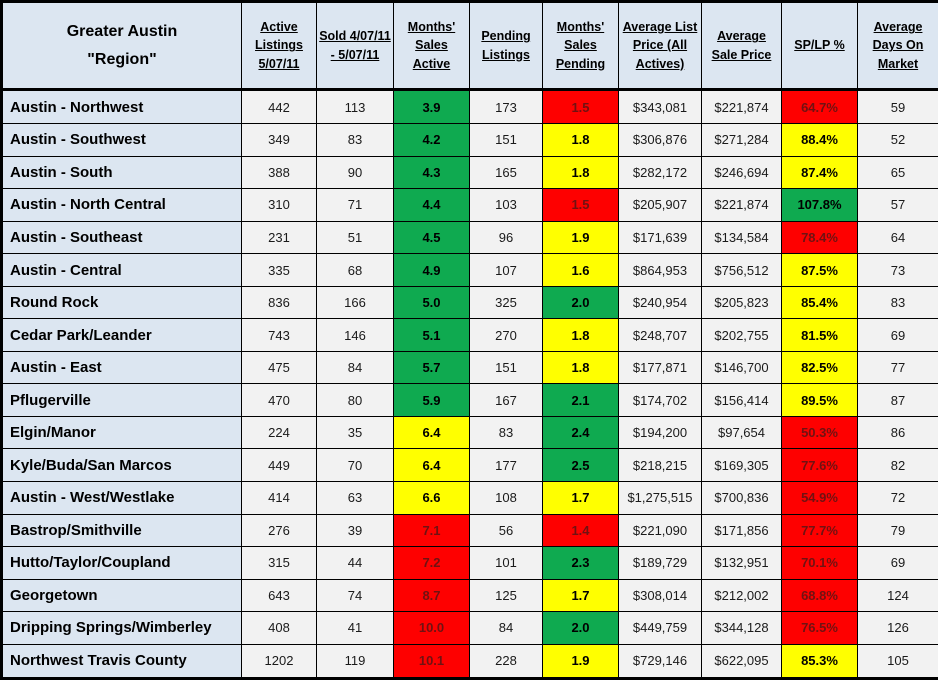 This screenshot has height=680, width=938. Describe the element at coordinates (122, 32) in the screenshot. I see `region-header-line1: Greater Austin` at that location.